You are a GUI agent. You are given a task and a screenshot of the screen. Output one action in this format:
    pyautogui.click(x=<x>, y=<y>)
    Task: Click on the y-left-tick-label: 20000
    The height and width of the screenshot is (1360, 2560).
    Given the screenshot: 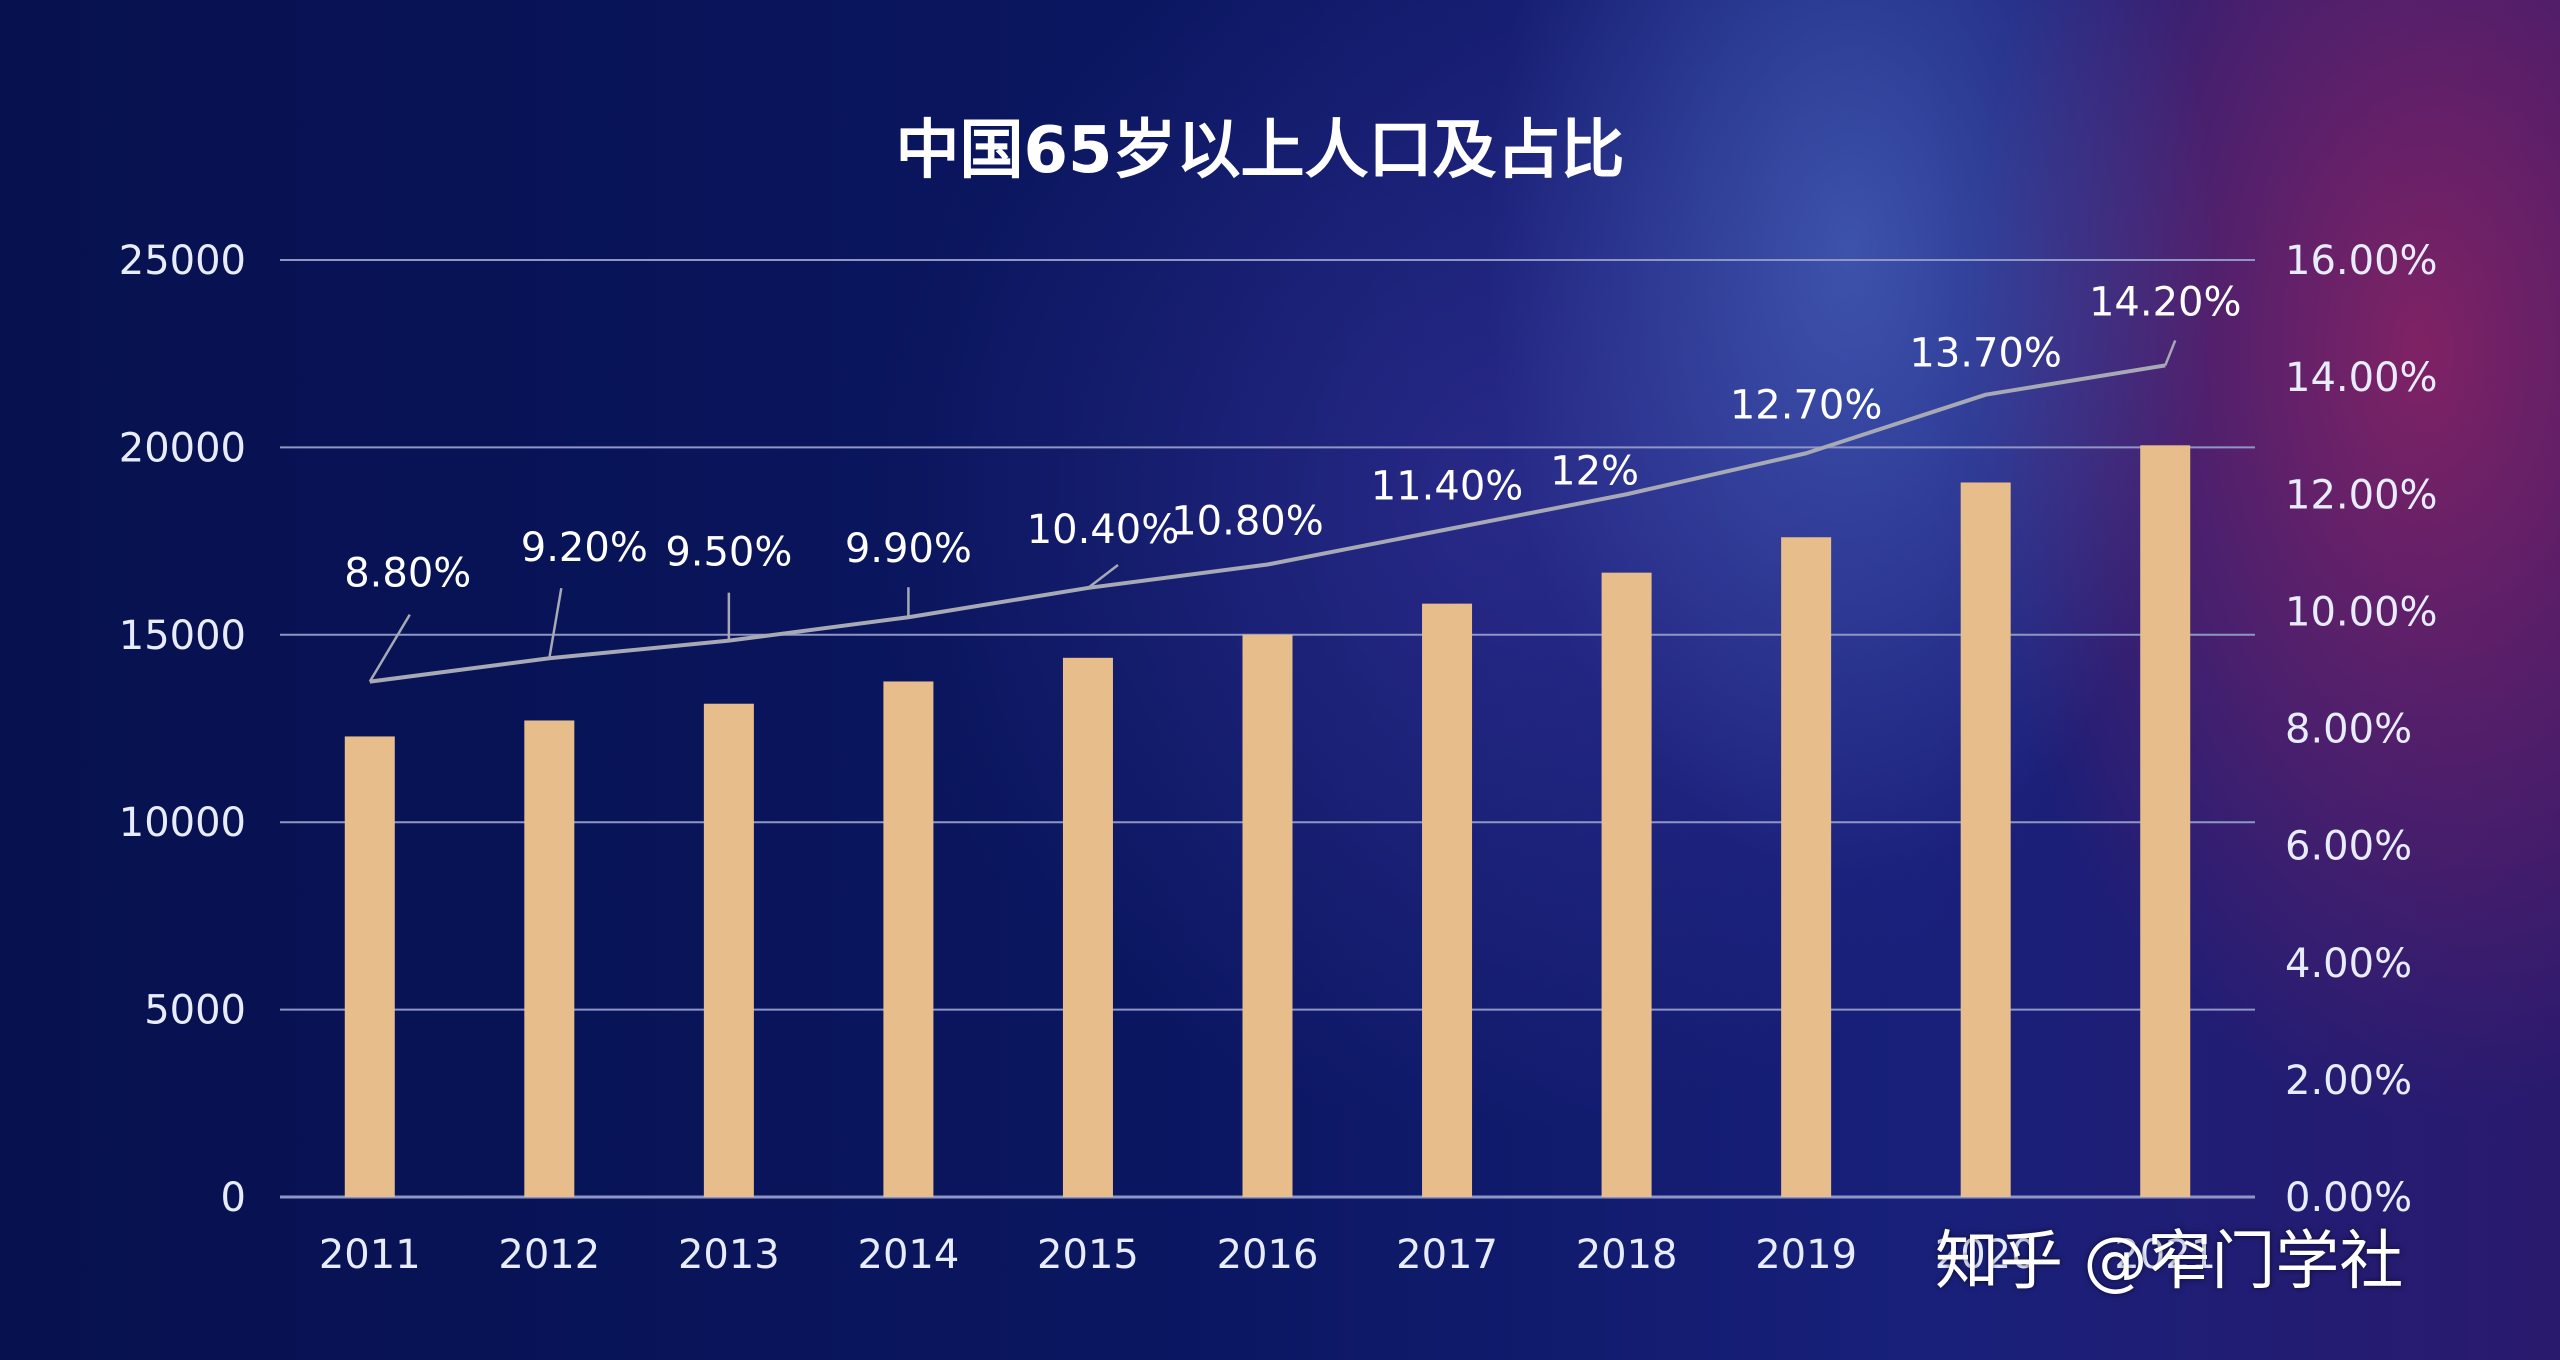 What is the action you would take?
    pyautogui.click(x=182, y=448)
    